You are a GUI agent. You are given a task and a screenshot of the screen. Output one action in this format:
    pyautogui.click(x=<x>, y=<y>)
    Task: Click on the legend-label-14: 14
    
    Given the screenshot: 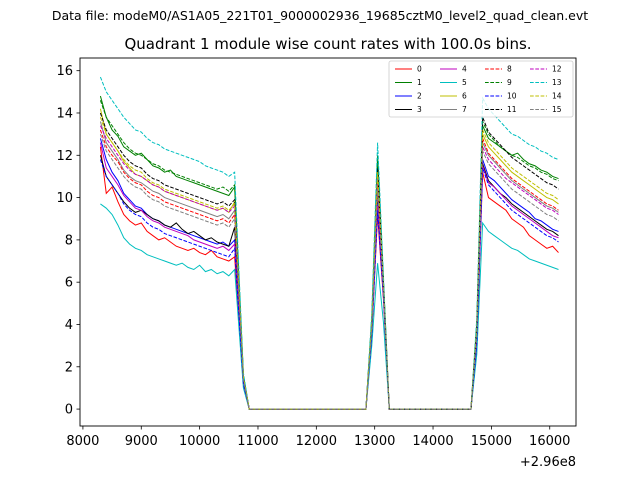 What is the action you would take?
    pyautogui.click(x=557, y=96)
    